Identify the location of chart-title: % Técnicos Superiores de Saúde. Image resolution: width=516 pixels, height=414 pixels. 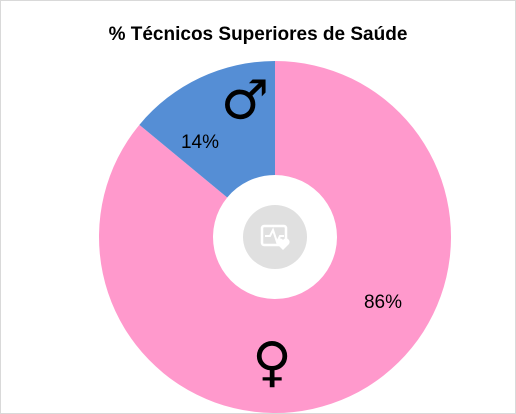
(258, 34).